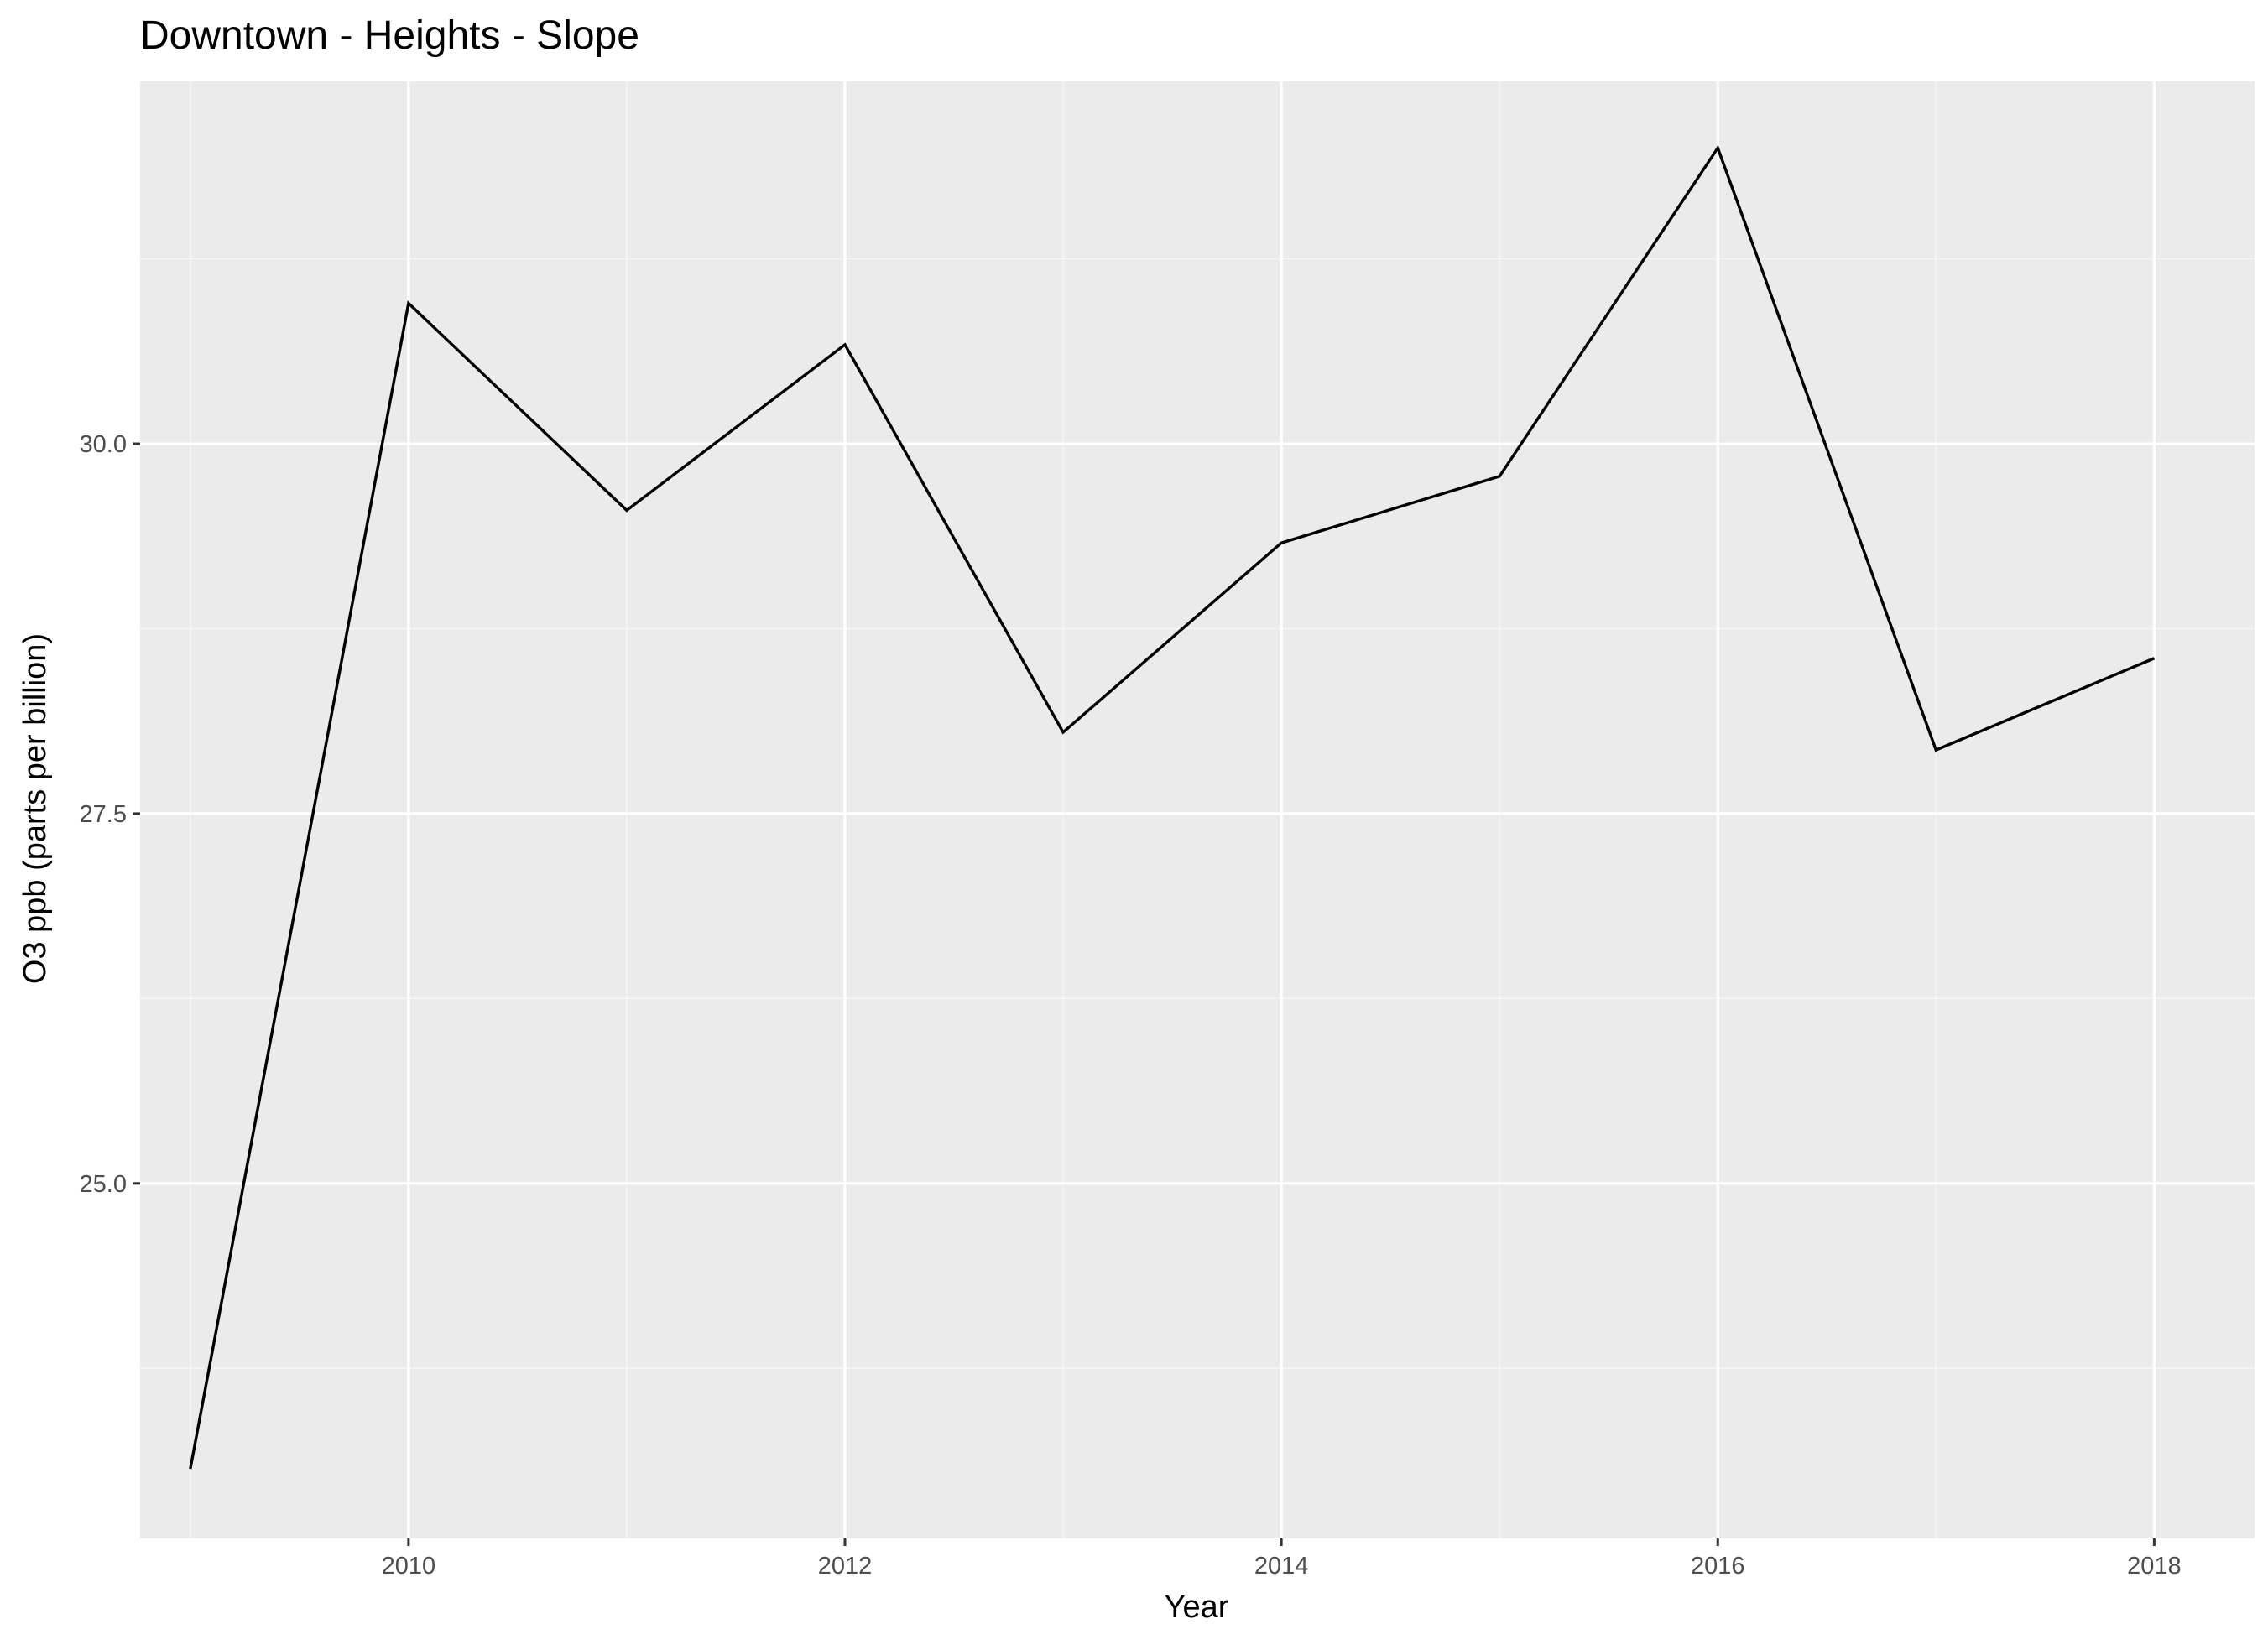 The height and width of the screenshot is (1650, 2268). Describe the element at coordinates (1718, 1566) in the screenshot. I see `x-tick-label: 2016` at that location.